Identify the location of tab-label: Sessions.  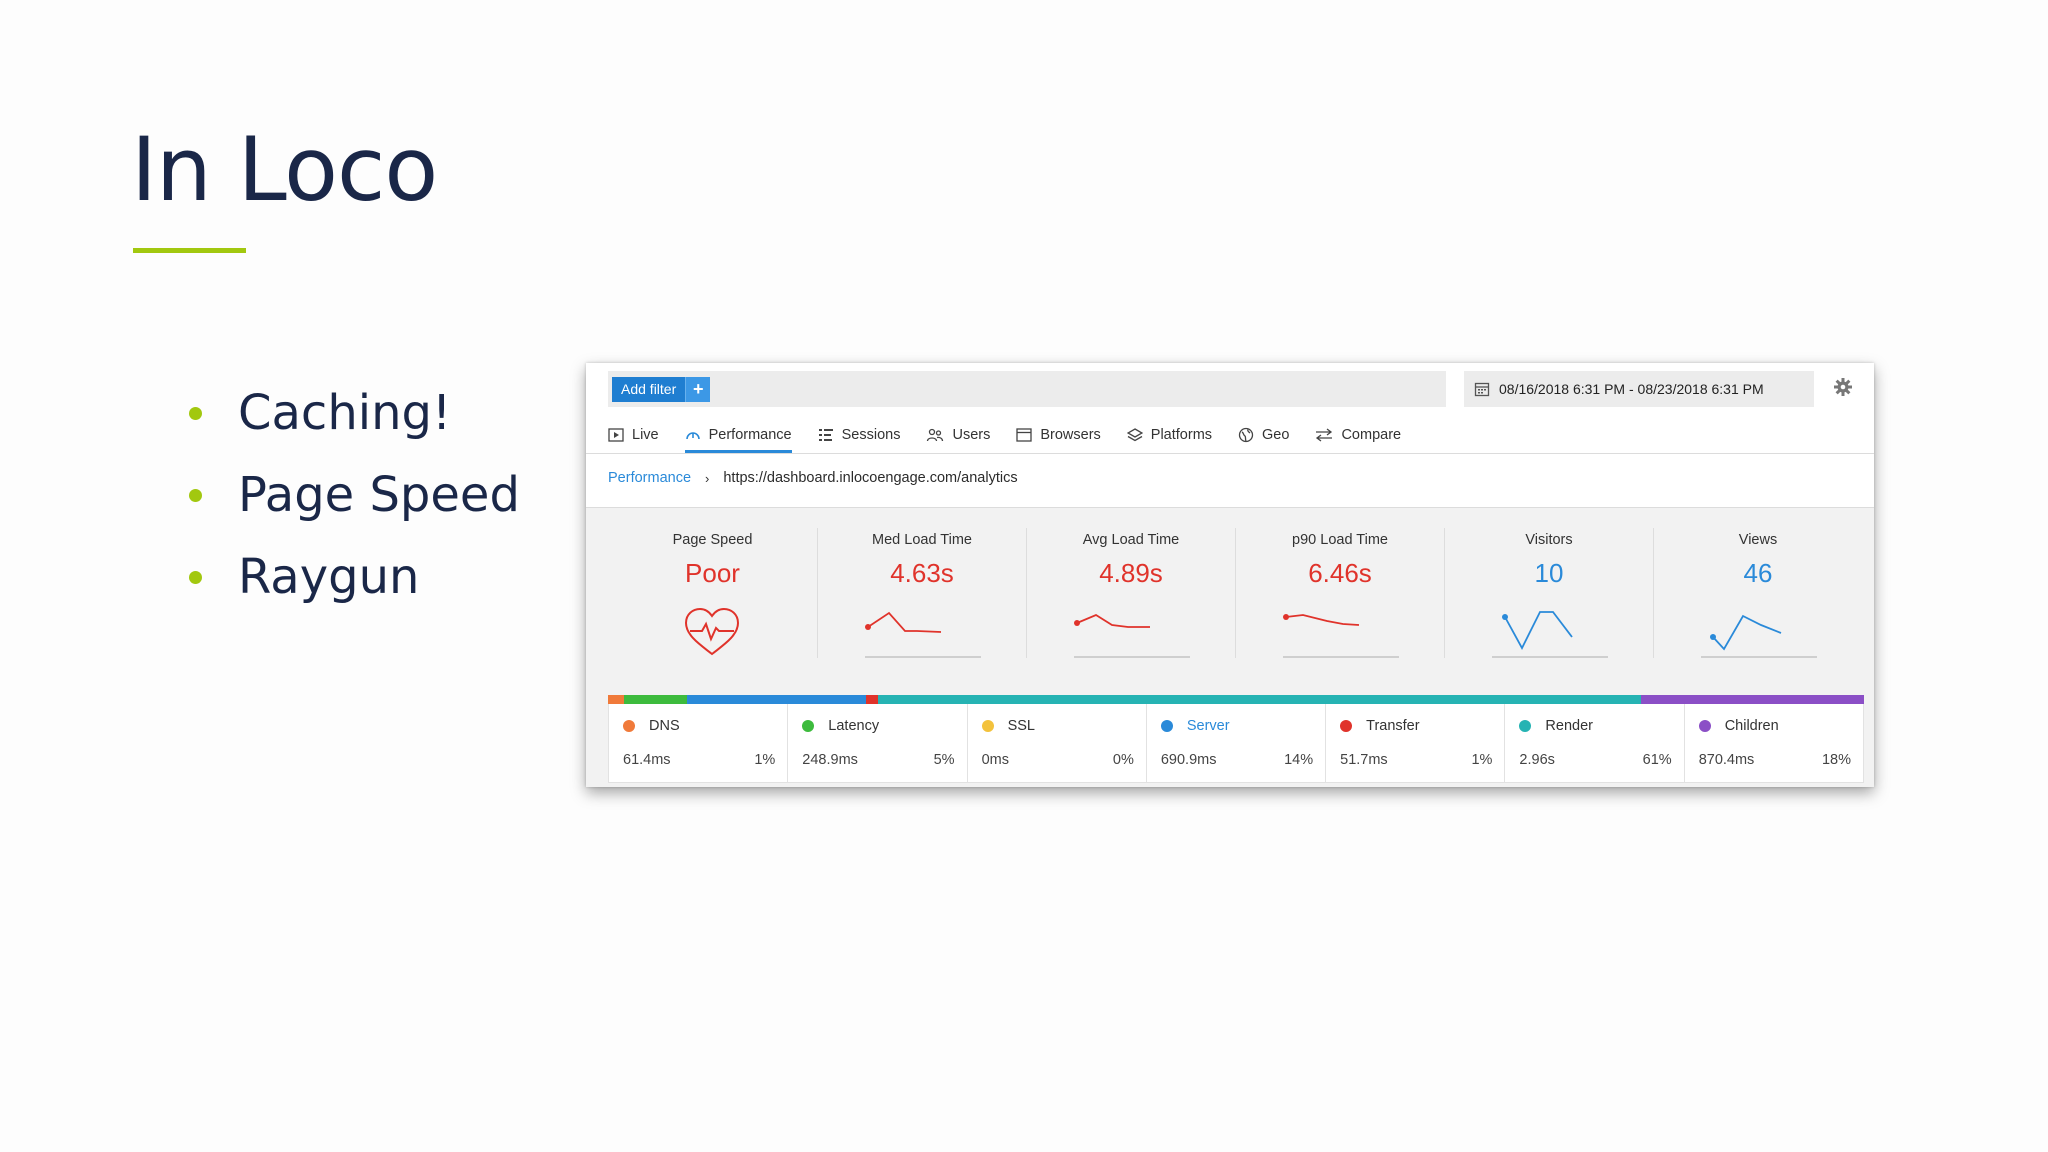
(871, 435).